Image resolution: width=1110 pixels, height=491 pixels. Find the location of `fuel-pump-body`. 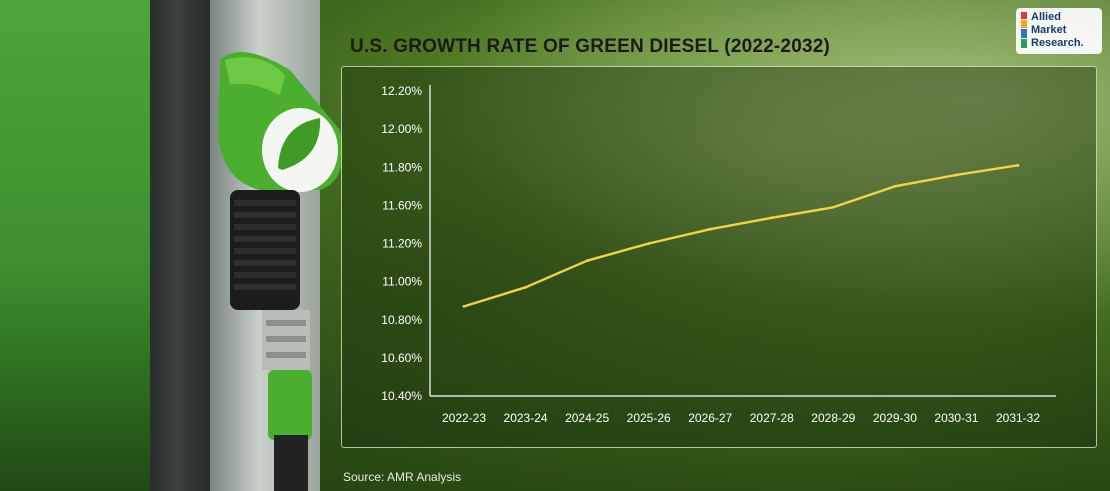

fuel-pump-body is located at coordinates (184, 245).